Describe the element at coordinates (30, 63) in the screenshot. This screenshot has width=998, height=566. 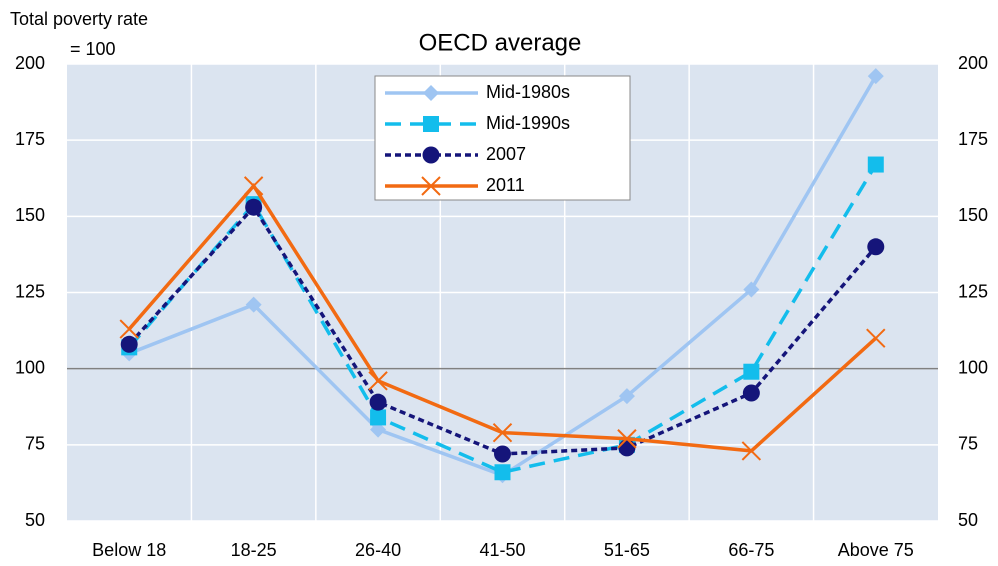
I see `y-tick-label: 200` at that location.